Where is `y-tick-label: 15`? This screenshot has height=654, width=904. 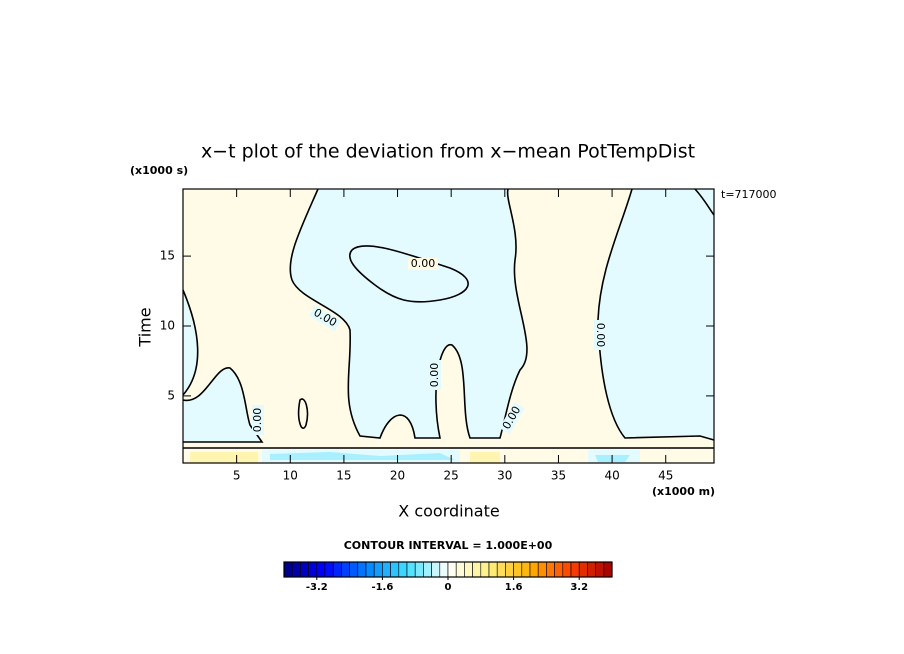 y-tick-label: 15 is located at coordinates (167, 256).